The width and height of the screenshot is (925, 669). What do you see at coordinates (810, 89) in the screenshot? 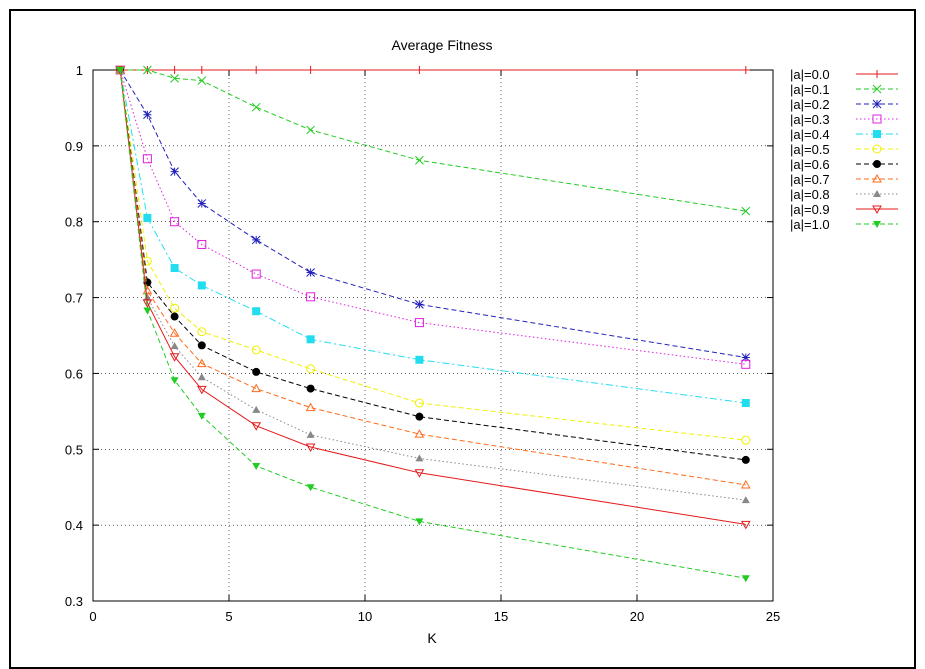
I see `legend-label: |a|=0.1` at bounding box center [810, 89].